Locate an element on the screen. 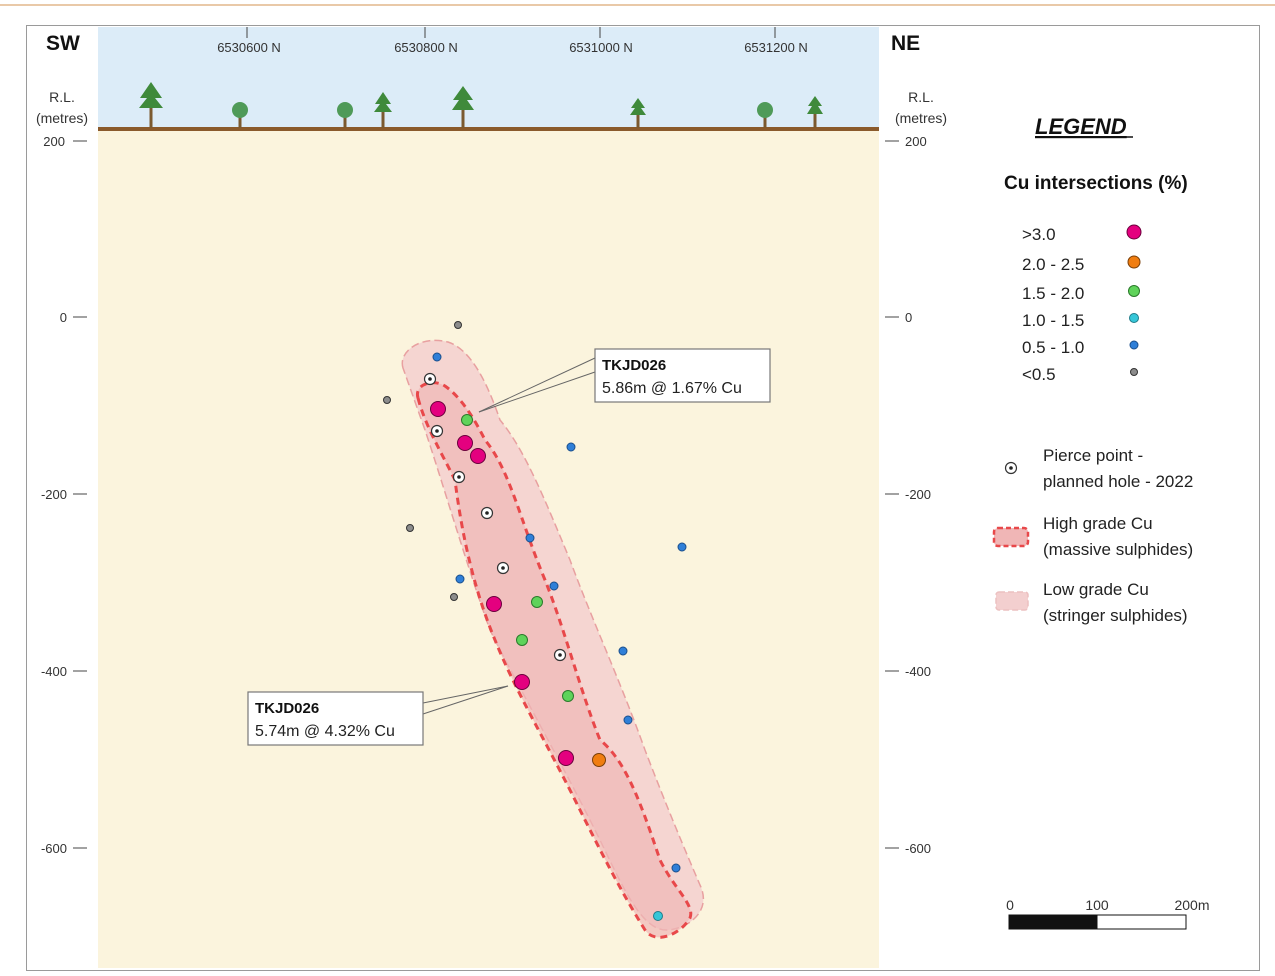  legend-cu-label: >3.0 is located at coordinates (1039, 234).